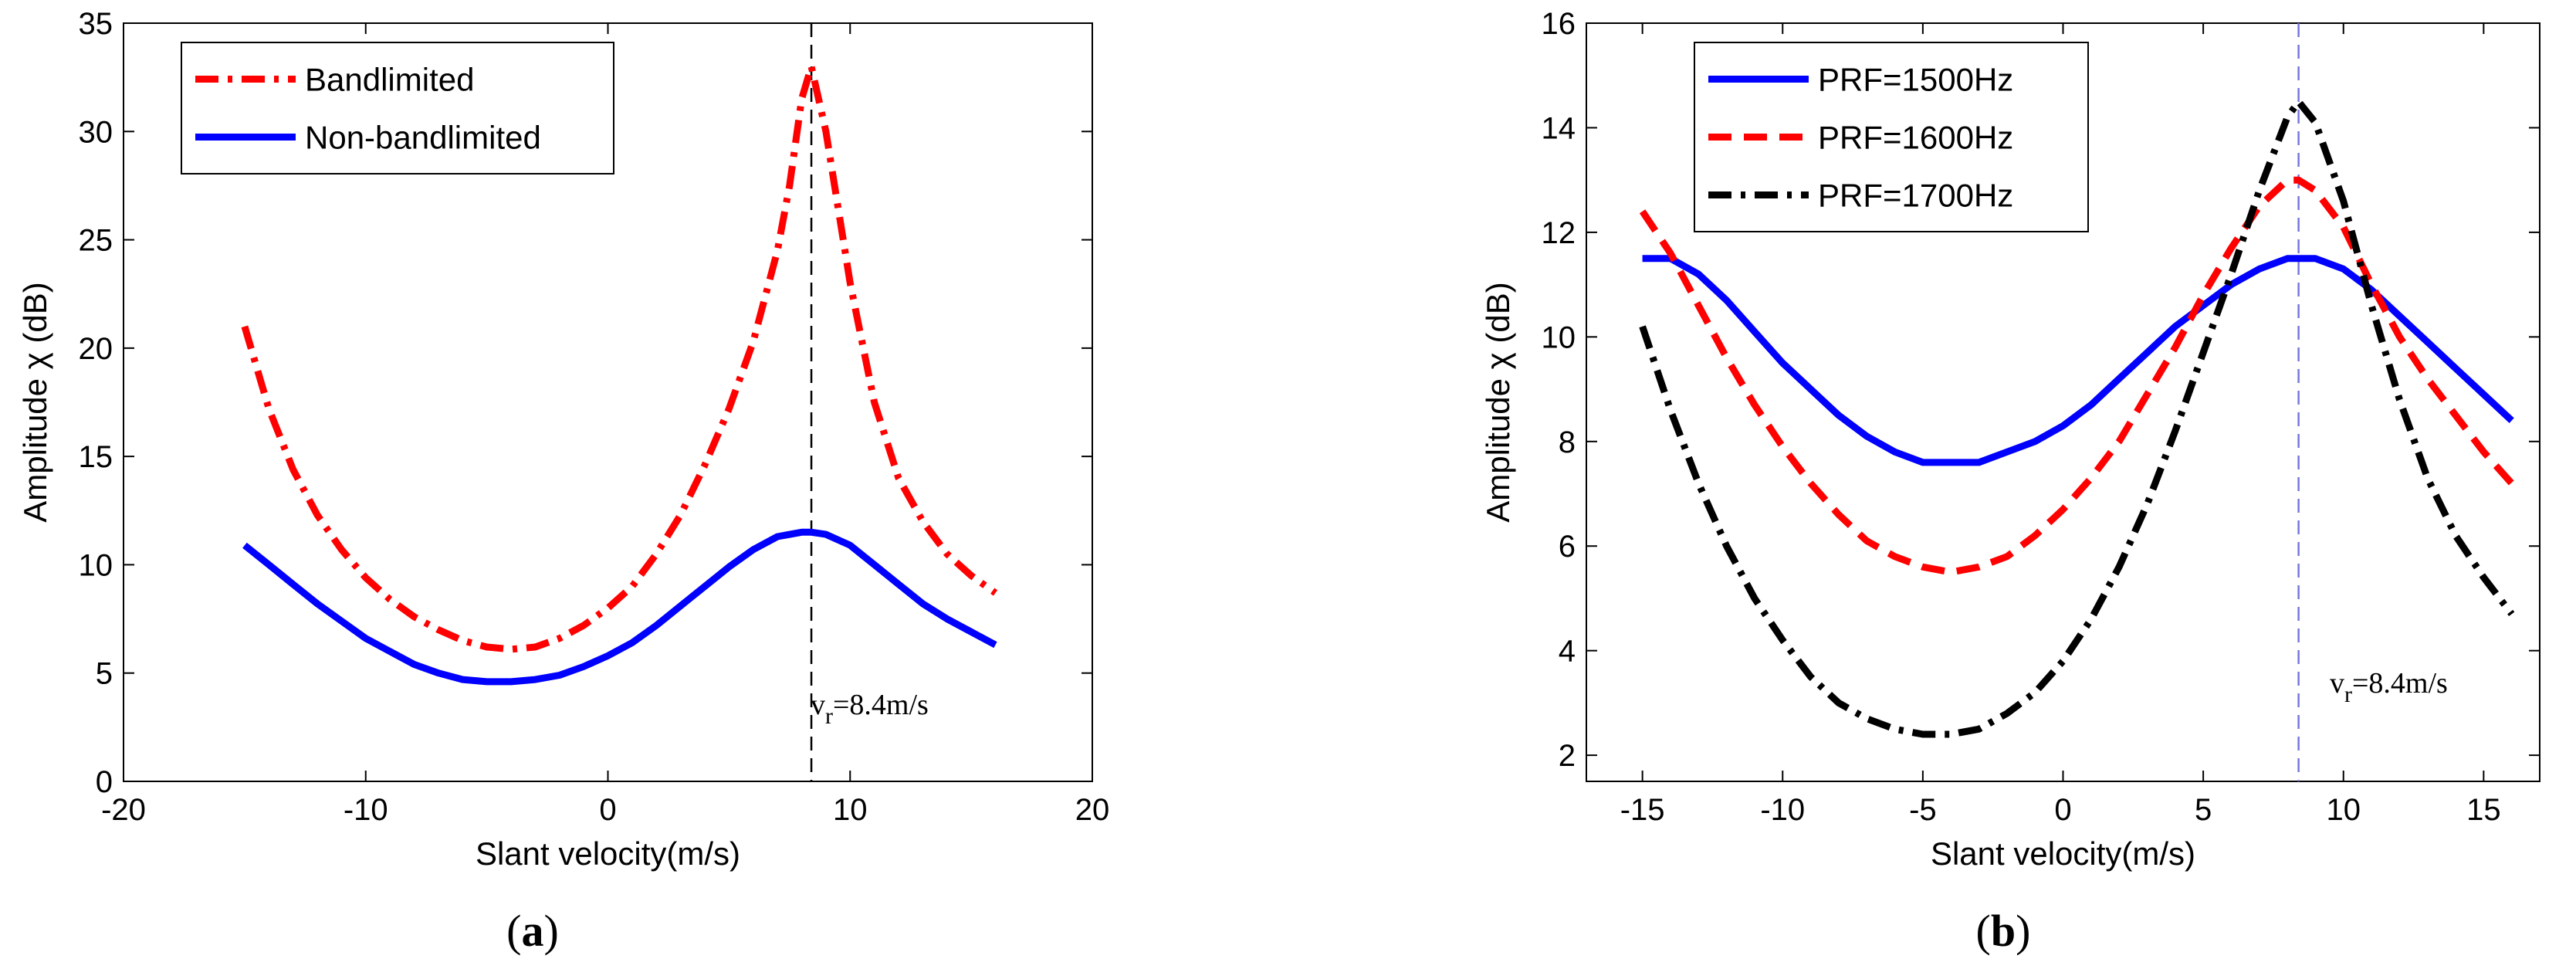 The width and height of the screenshot is (2576, 969). Describe the element at coordinates (1092, 810) in the screenshot. I see `panel-a-x-tick-label: 20` at that location.